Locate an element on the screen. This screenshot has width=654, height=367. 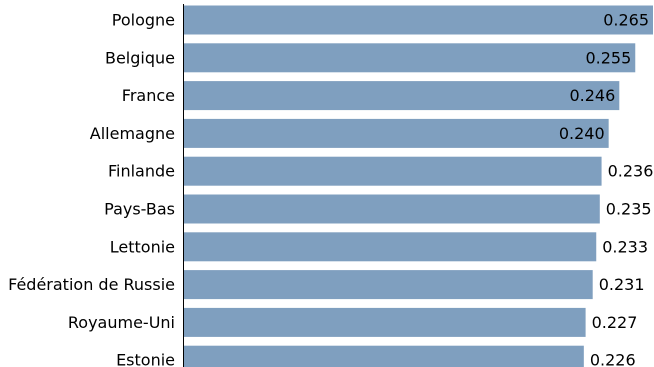
category-label: Estonie is located at coordinates (145, 359).